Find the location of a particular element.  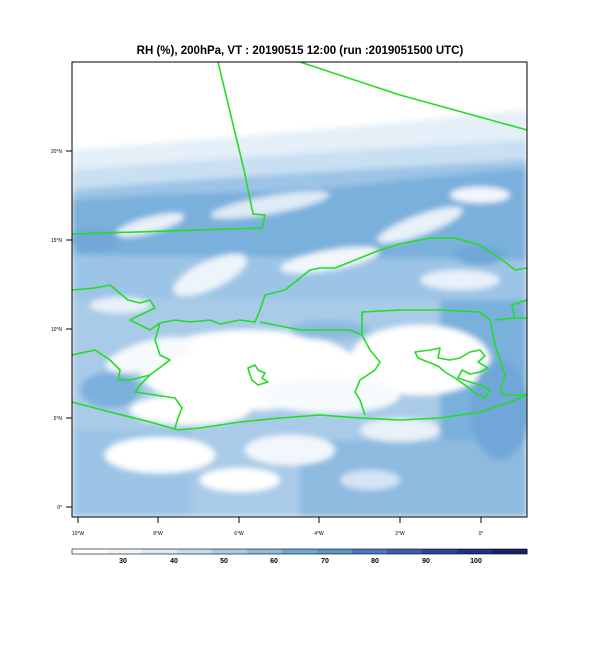

lat-tick-label: 10°N is located at coordinates (57, 330).